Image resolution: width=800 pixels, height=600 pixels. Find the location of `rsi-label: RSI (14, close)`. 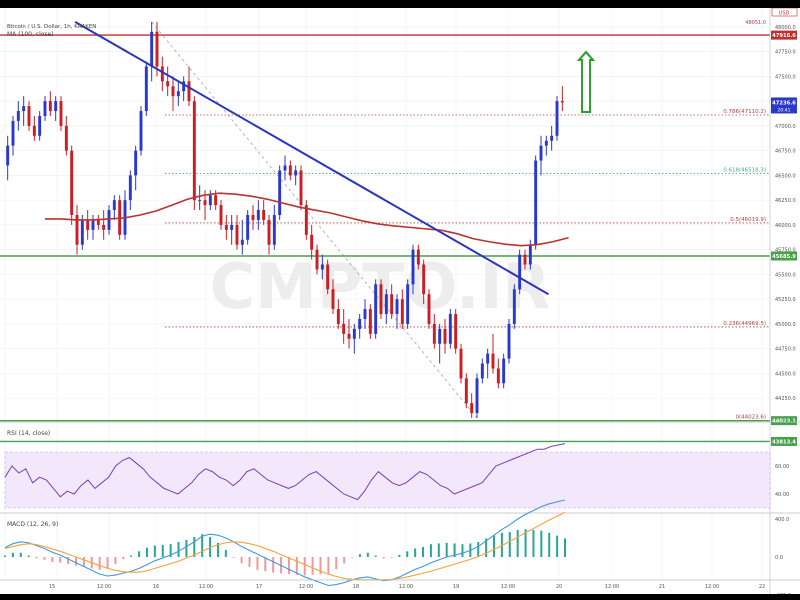

rsi-label: RSI (14, close) is located at coordinates (28, 433).